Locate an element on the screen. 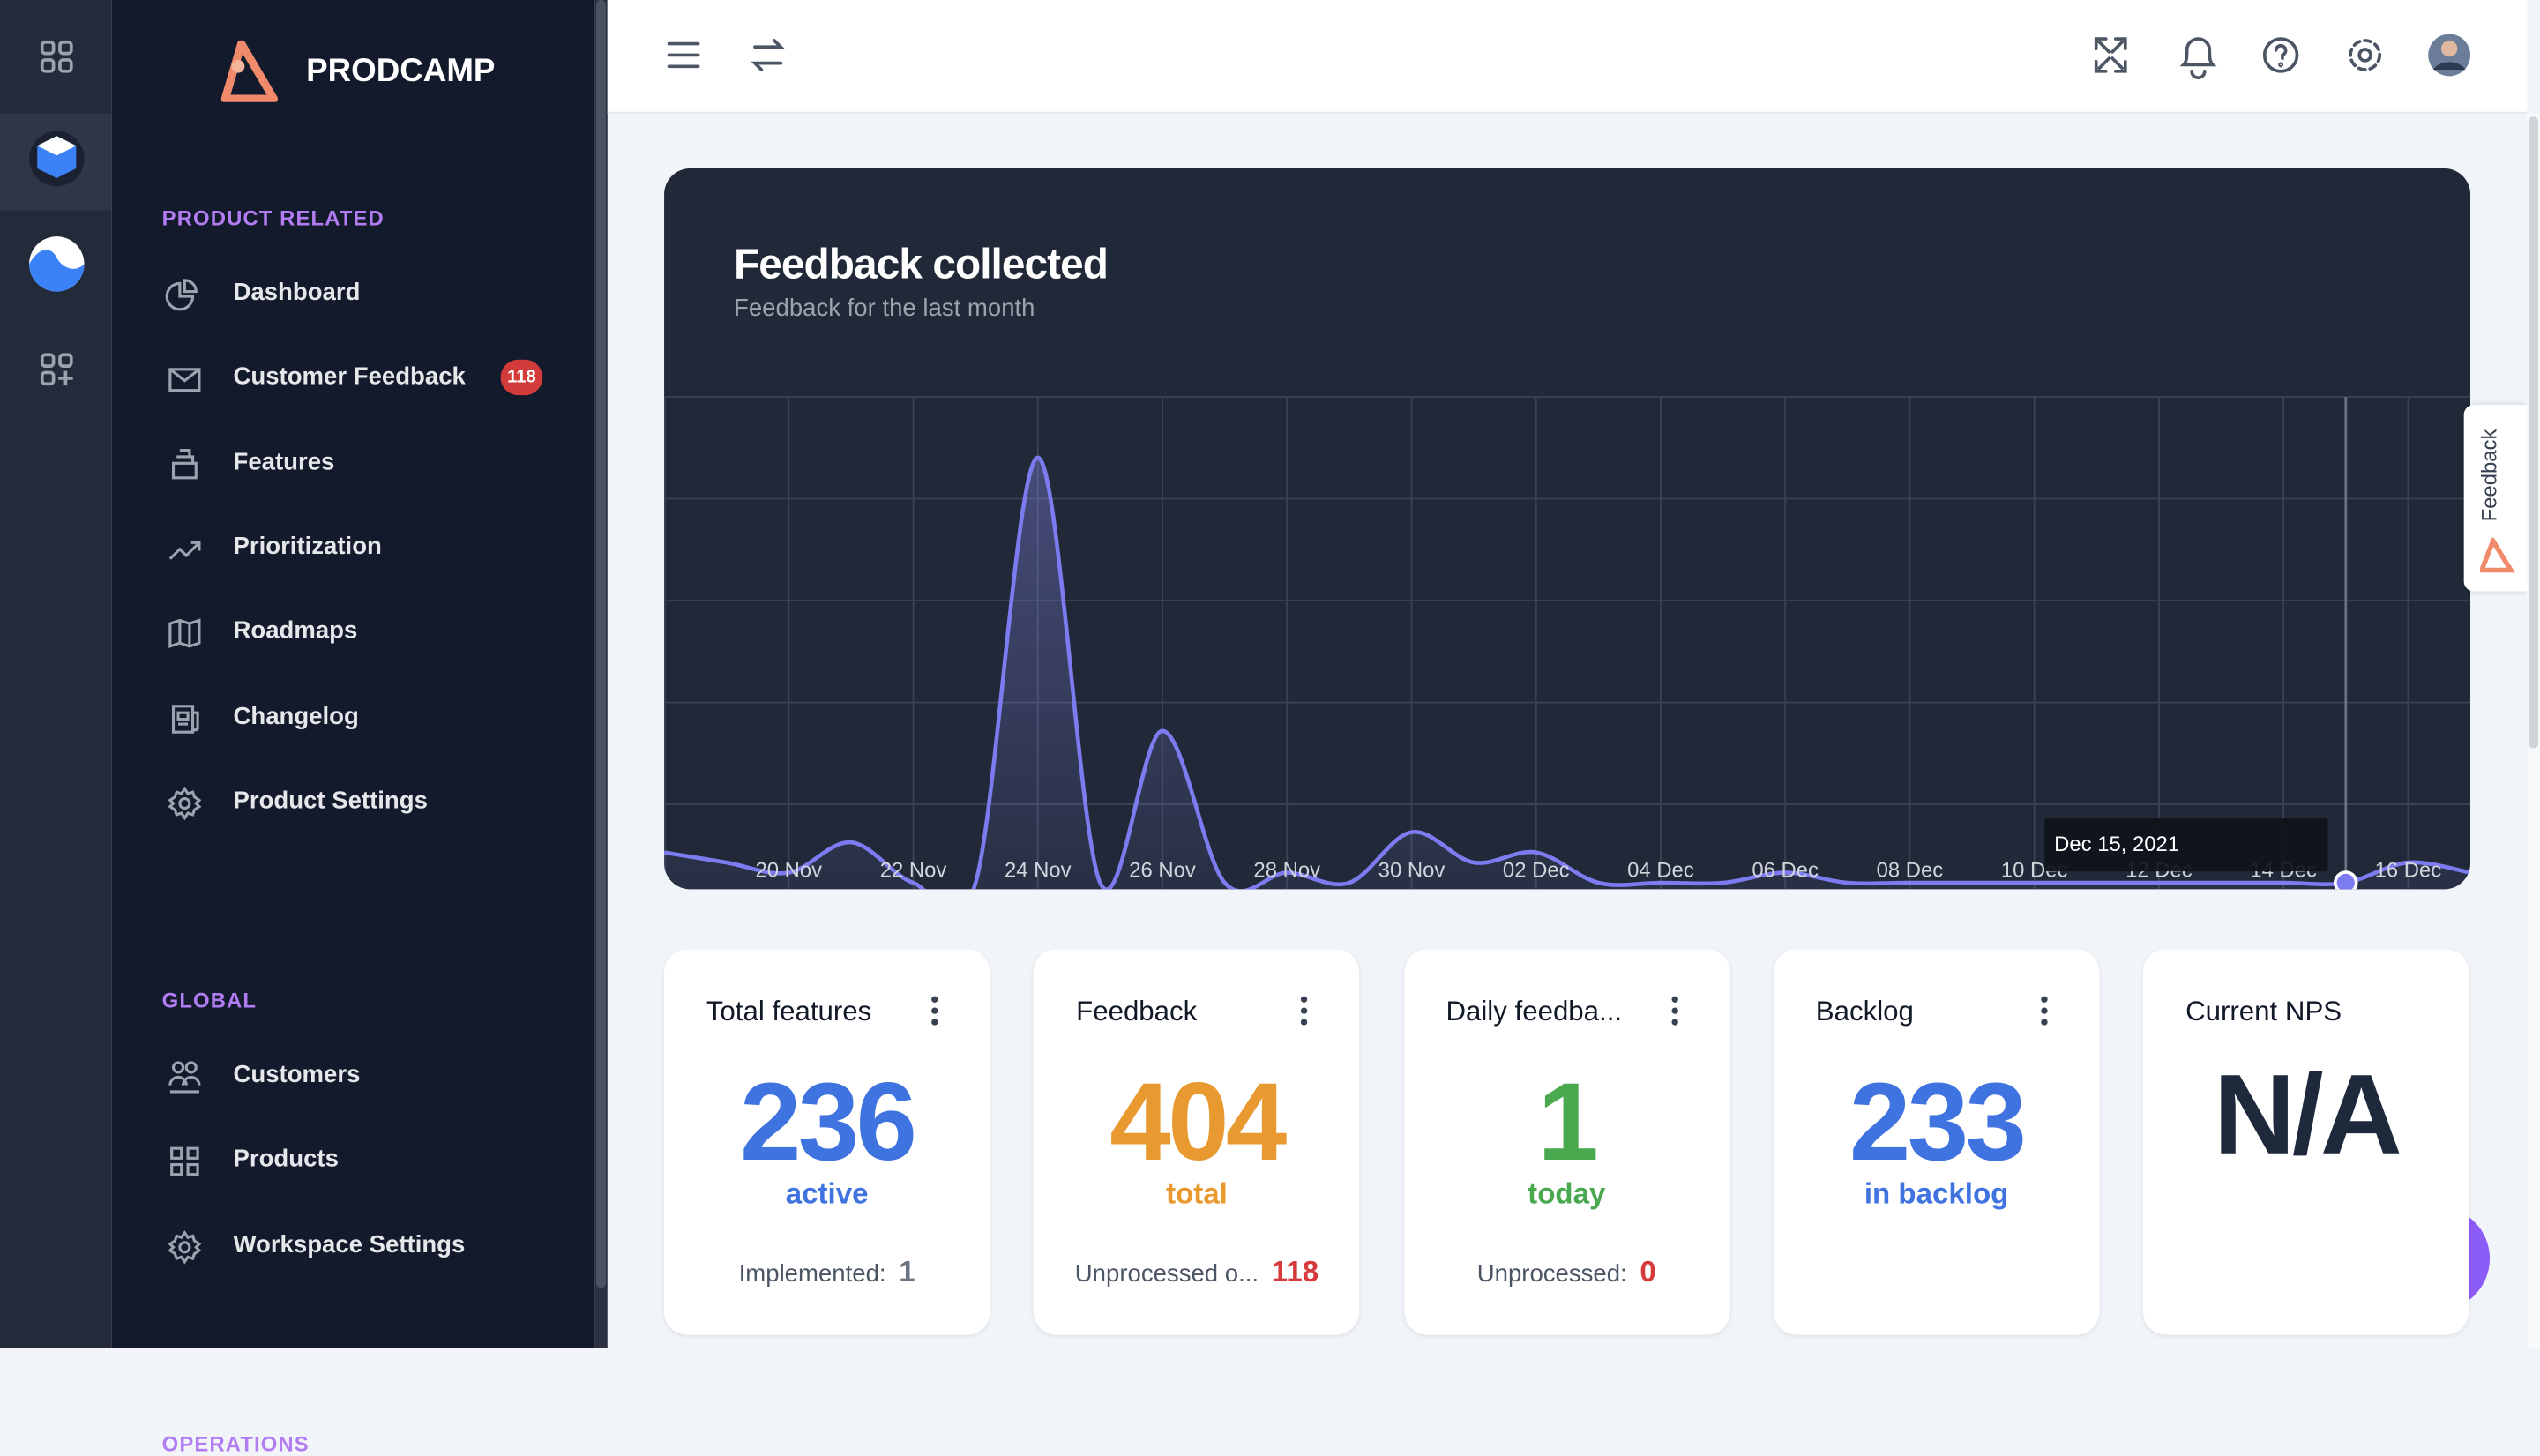  tooltip-box is located at coordinates (2186, 845).